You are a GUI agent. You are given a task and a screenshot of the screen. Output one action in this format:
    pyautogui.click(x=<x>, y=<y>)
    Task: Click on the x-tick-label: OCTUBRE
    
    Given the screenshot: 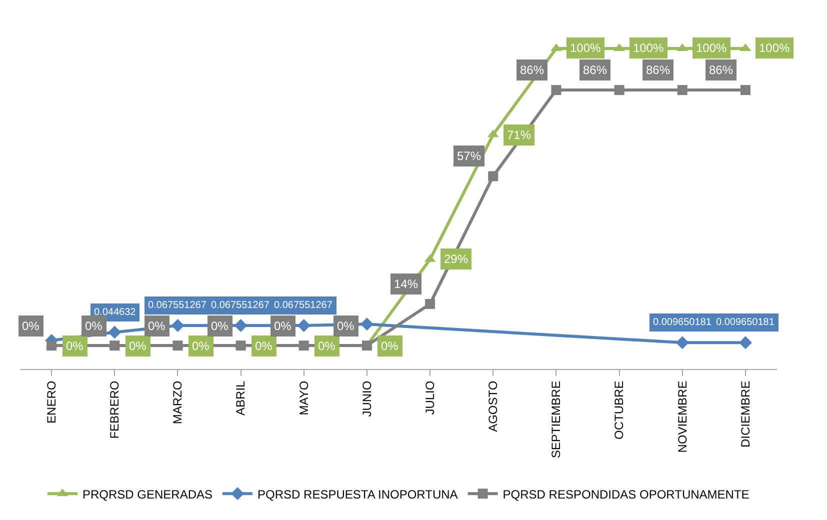 What is the action you would take?
    pyautogui.click(x=619, y=410)
    